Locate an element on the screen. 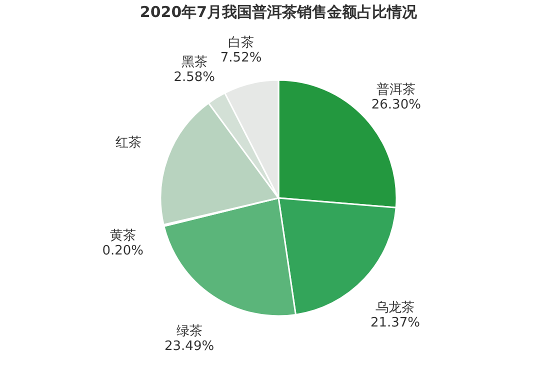 The width and height of the screenshot is (557, 377). slice-label: 红茶 is located at coordinates (128, 143).